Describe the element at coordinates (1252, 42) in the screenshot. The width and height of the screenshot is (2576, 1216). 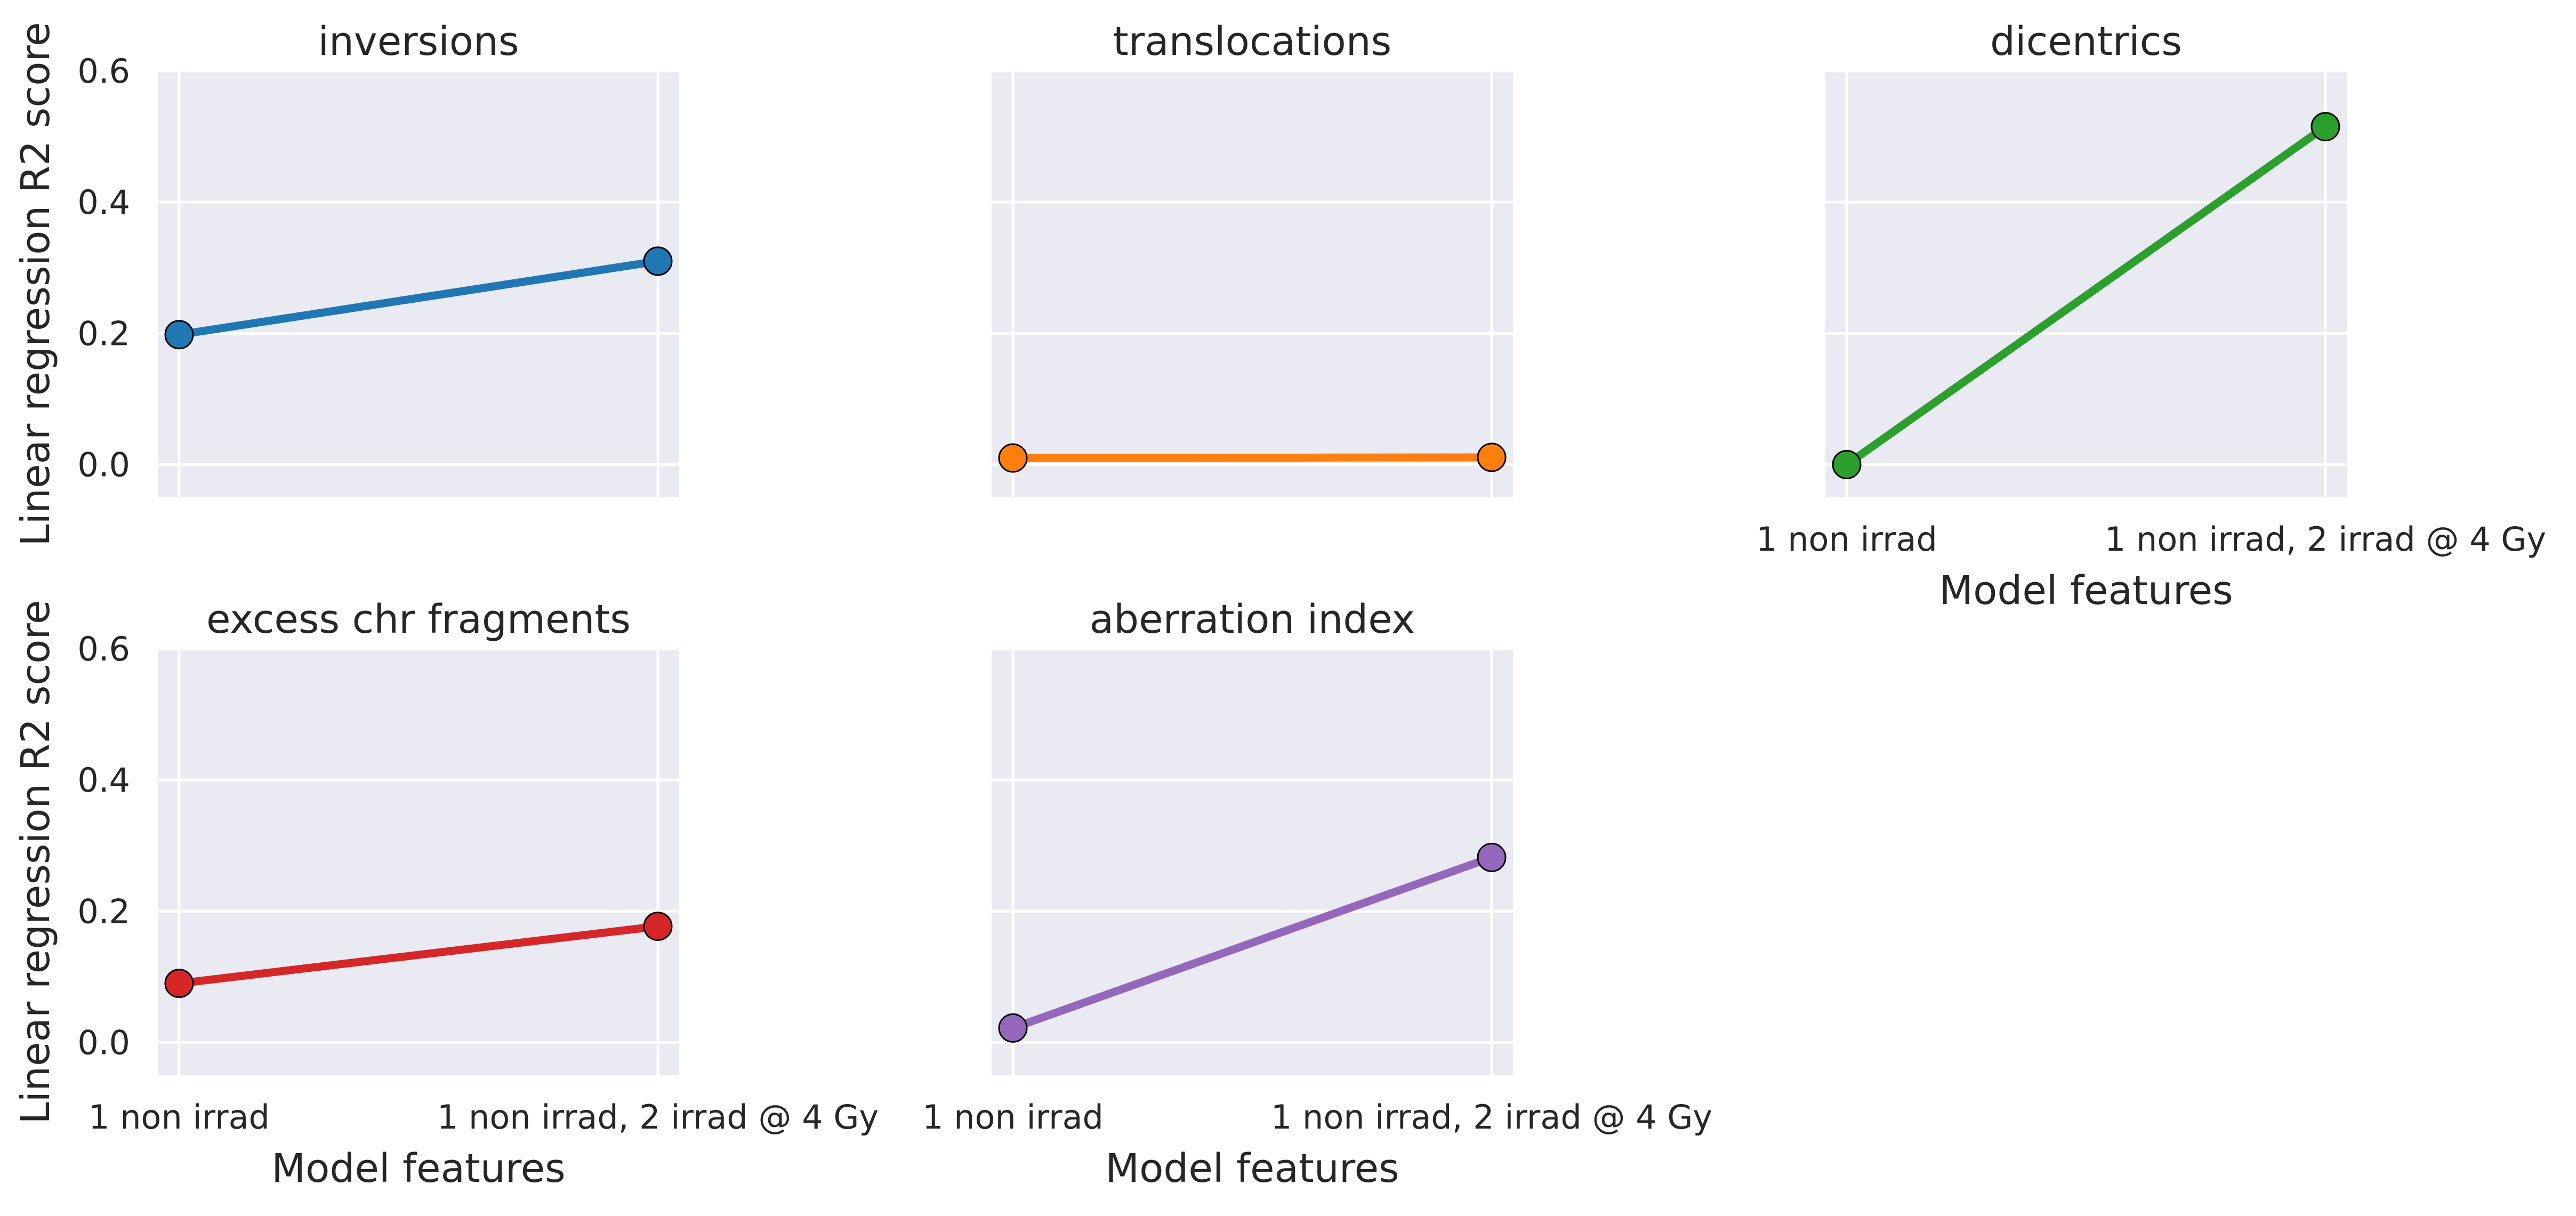
I see `subplot-title: translocations` at that location.